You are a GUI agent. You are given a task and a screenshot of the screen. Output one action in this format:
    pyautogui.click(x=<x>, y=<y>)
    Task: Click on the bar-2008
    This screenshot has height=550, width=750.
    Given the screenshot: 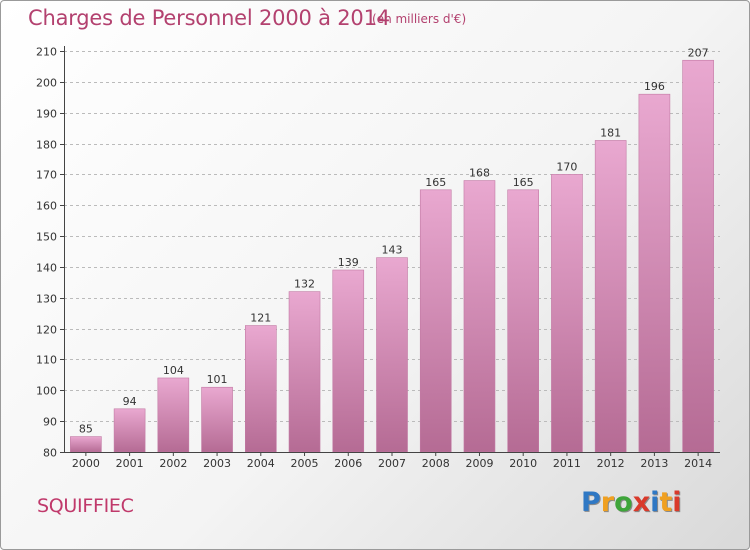 What is the action you would take?
    pyautogui.click(x=435, y=321)
    